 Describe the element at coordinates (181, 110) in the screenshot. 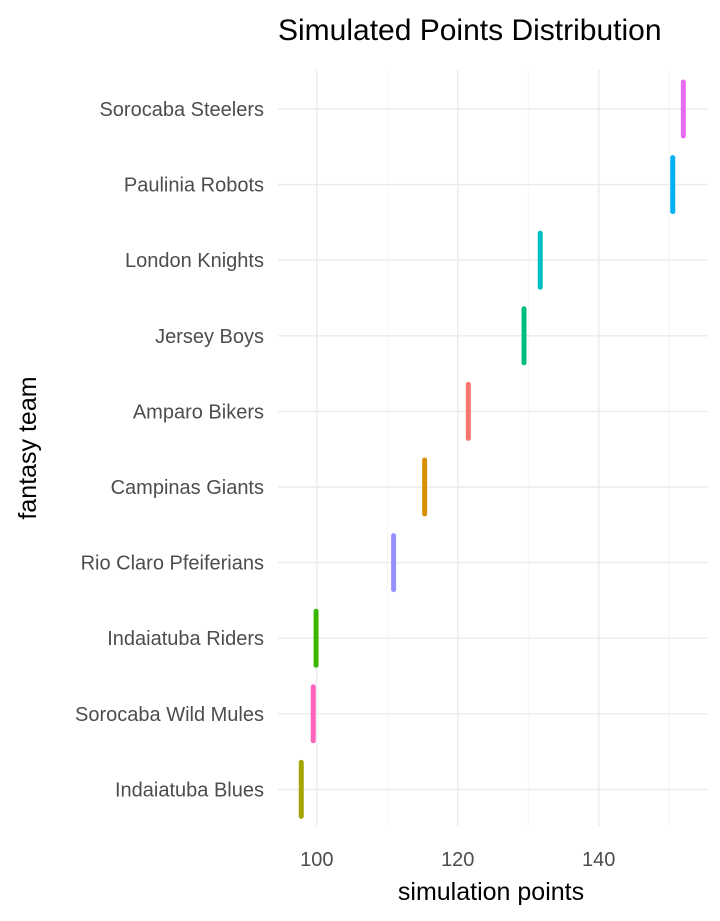

I see `y-tick-label: Sorocaba Steelers` at that location.